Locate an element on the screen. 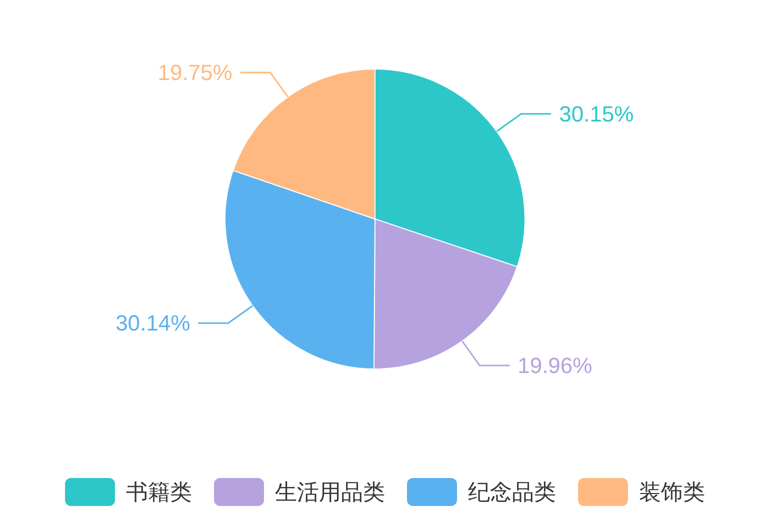 Image resolution: width=770 pixels, height=519 pixels. legend-label: 纪念品类 is located at coordinates (512, 492).